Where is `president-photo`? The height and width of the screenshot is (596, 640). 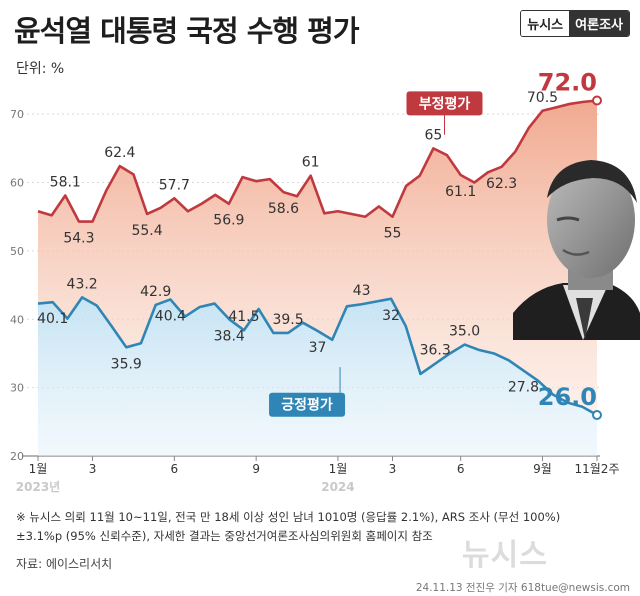
president-photo is located at coordinates (576, 250).